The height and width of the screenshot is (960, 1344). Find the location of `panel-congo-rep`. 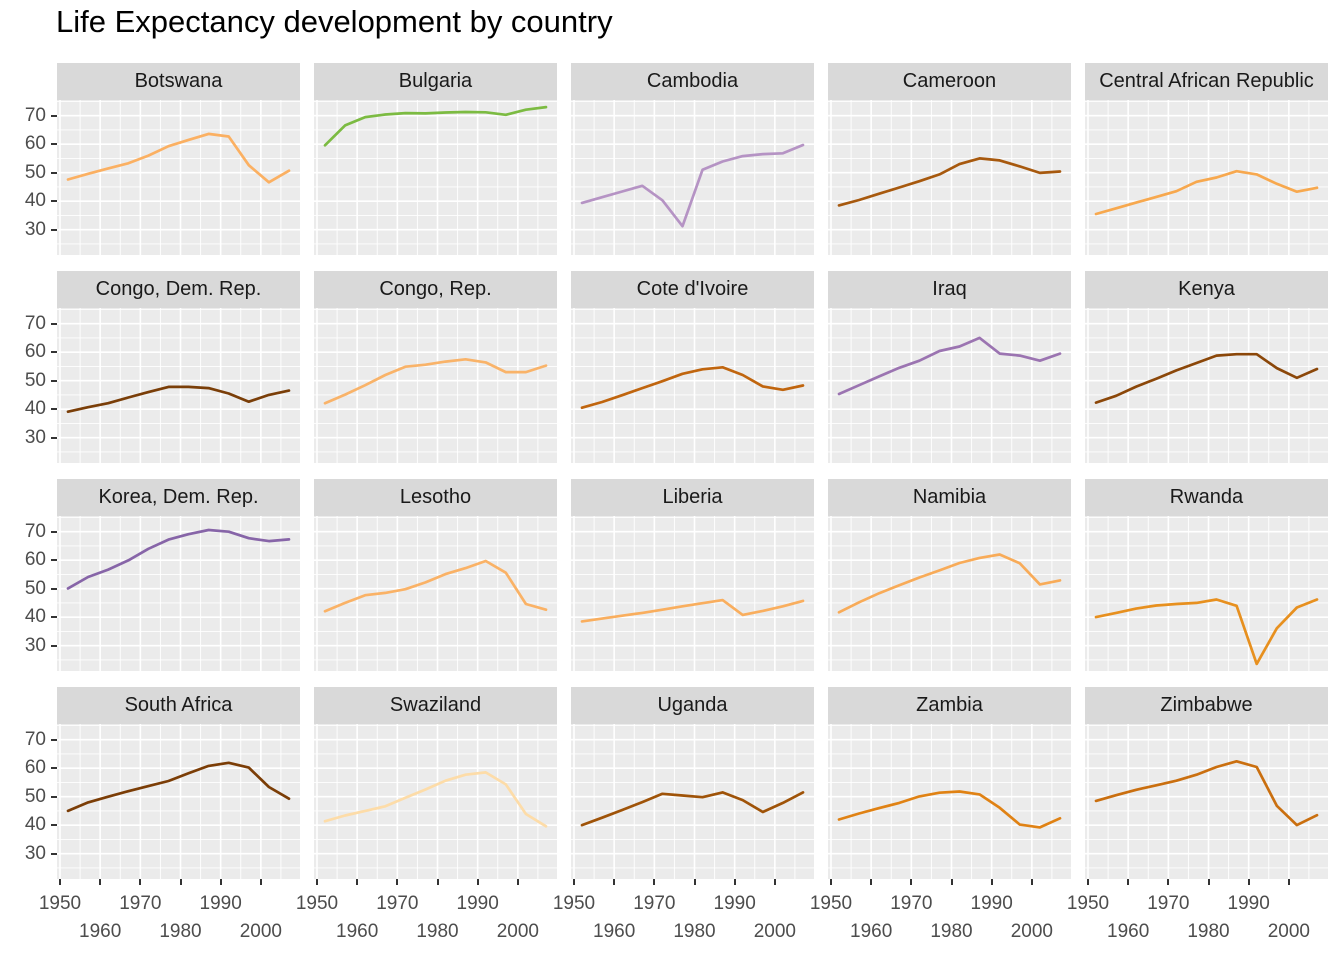

panel-congo-rep is located at coordinates (435, 385).